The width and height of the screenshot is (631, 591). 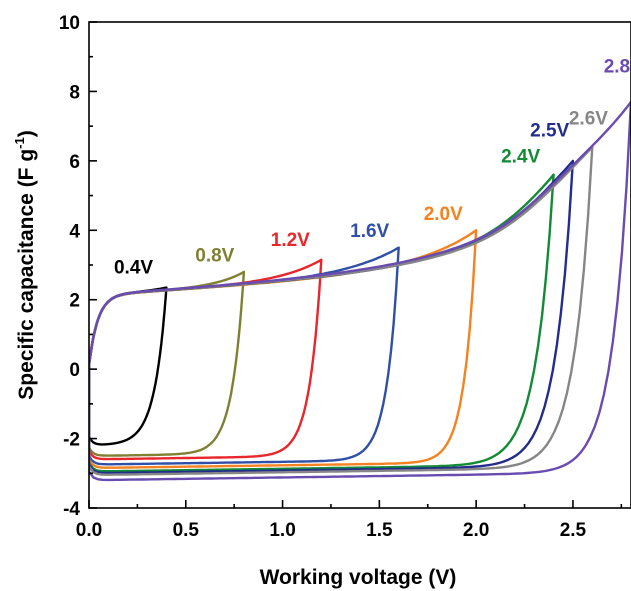 What do you see at coordinates (443, 214) in the screenshot?
I see `curve-label-2-0v: 2.0V` at bounding box center [443, 214].